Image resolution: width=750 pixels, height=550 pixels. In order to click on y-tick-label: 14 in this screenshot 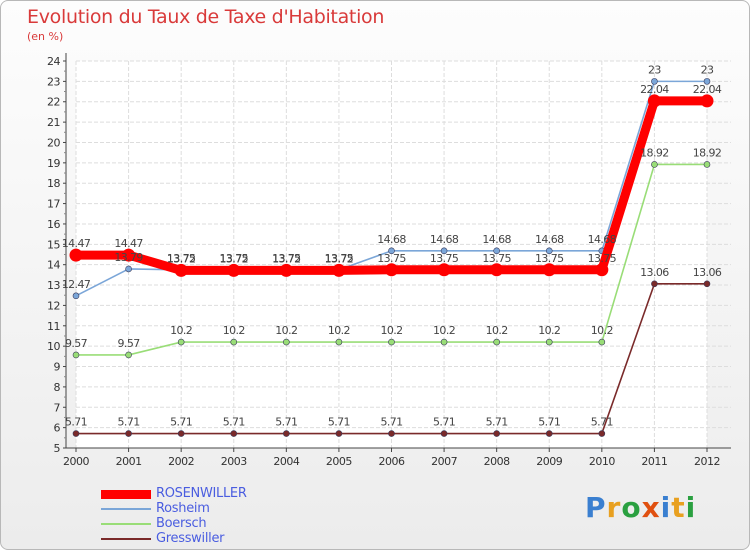, I will do `click(53, 265)`.